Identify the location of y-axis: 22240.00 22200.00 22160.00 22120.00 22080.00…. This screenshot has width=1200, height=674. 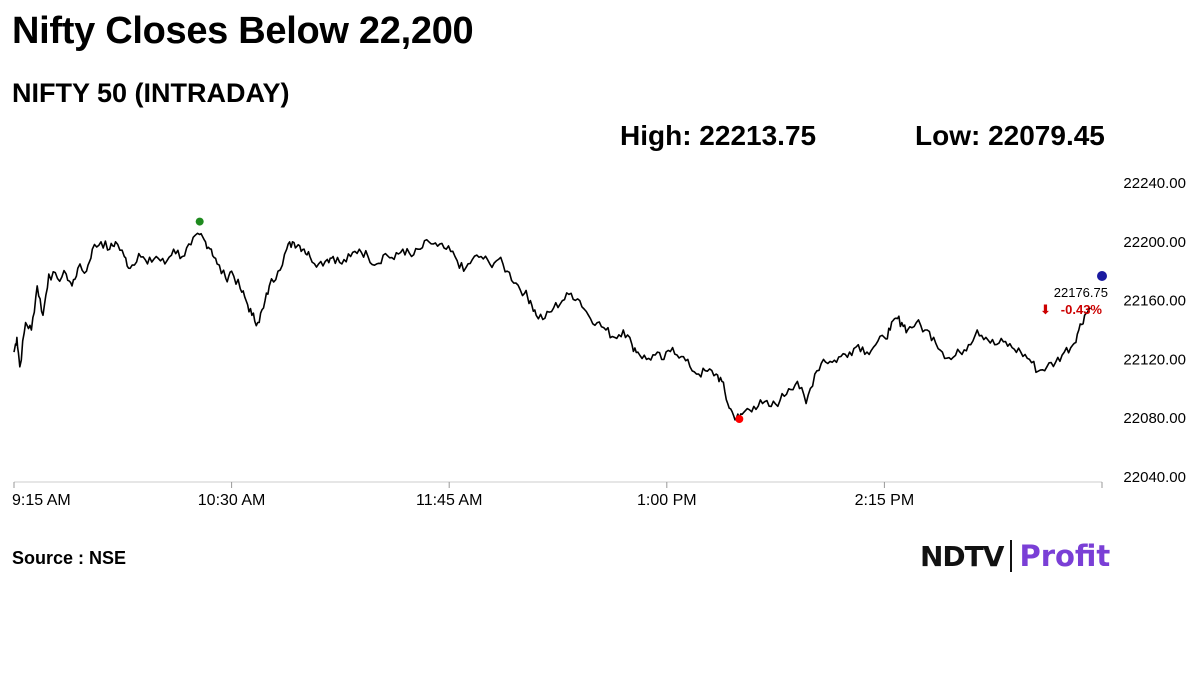
(1154, 330).